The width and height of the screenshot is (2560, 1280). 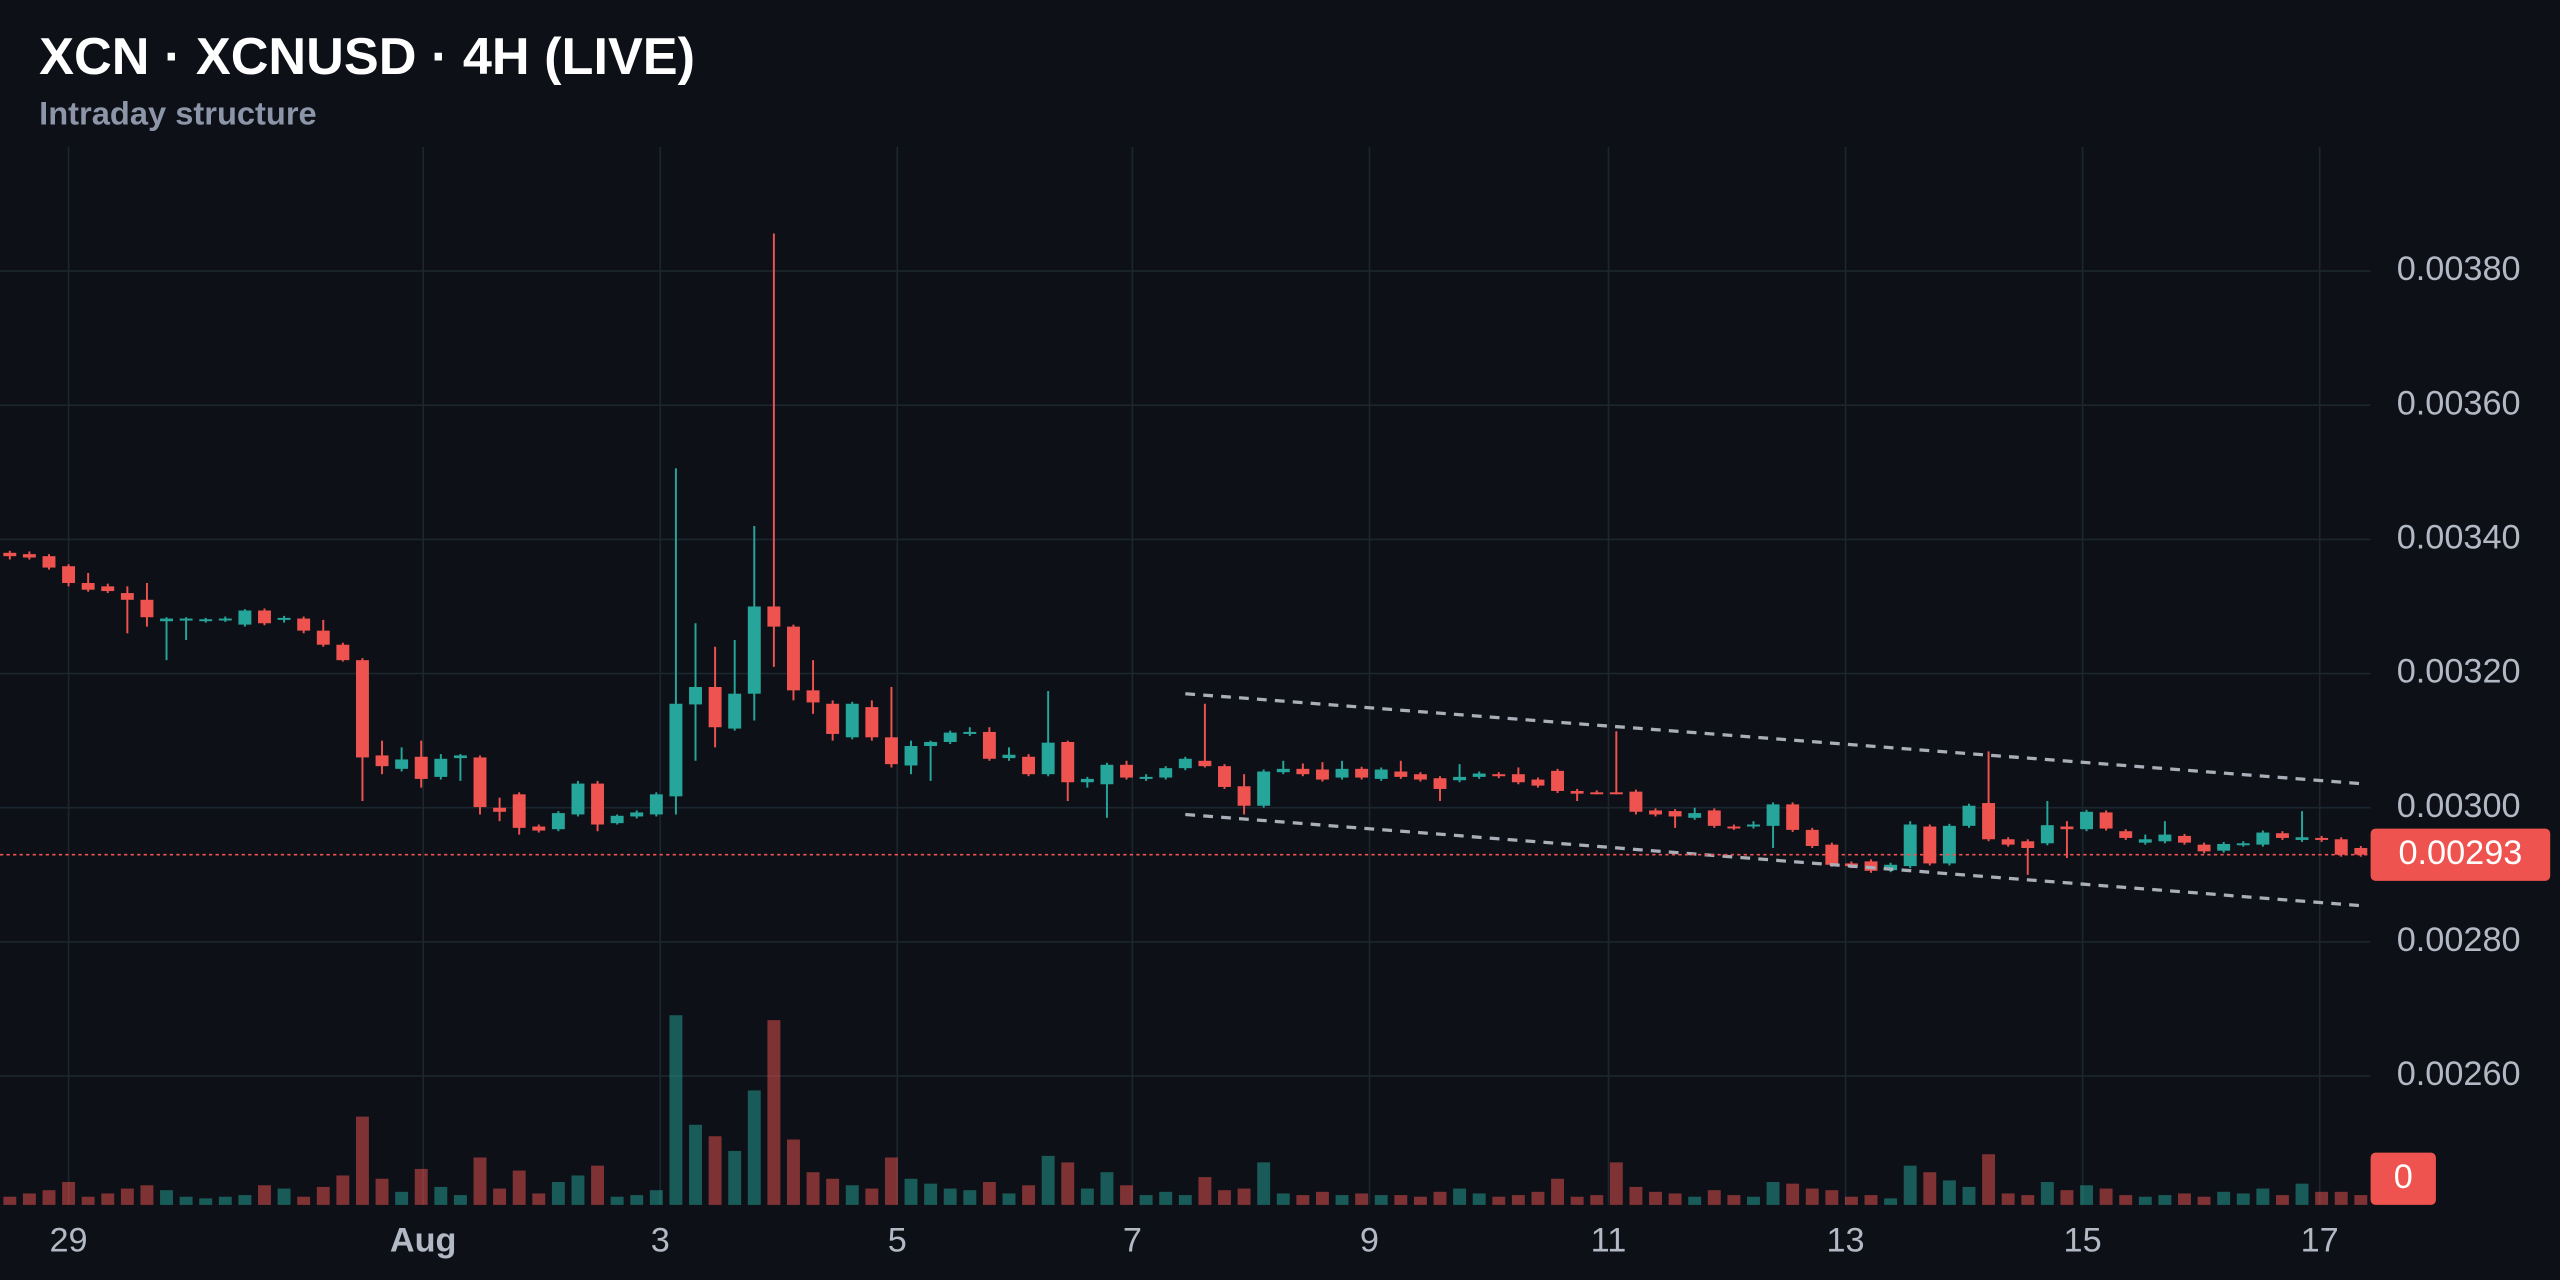 I want to click on x-tick-label: 29, so click(x=69, y=1241).